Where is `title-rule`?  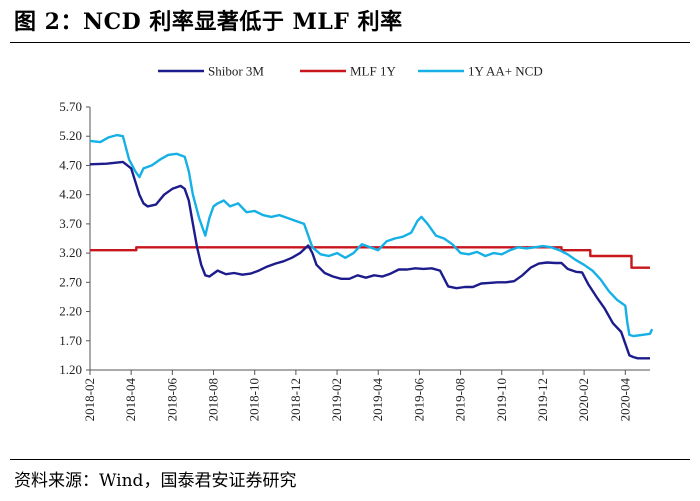 title-rule is located at coordinates (350, 42).